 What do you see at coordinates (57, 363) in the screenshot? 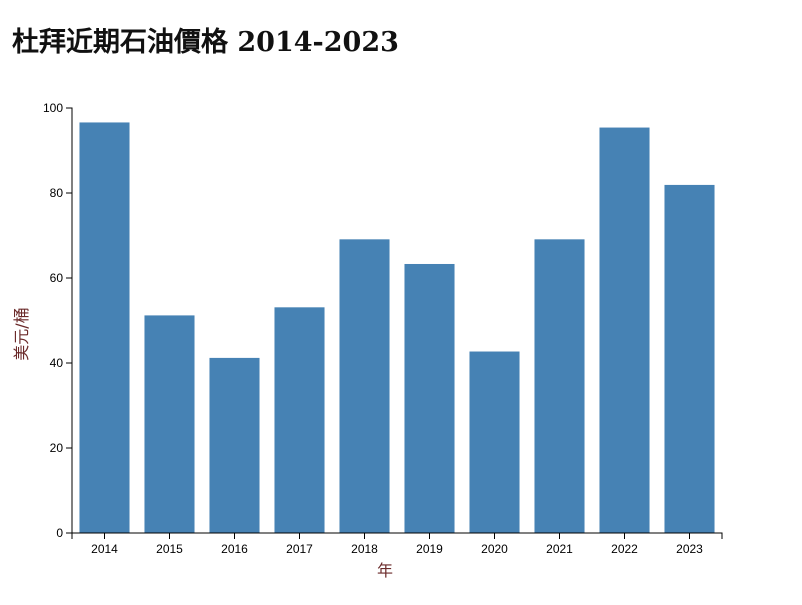
I see `y-tick-label: 40` at bounding box center [57, 363].